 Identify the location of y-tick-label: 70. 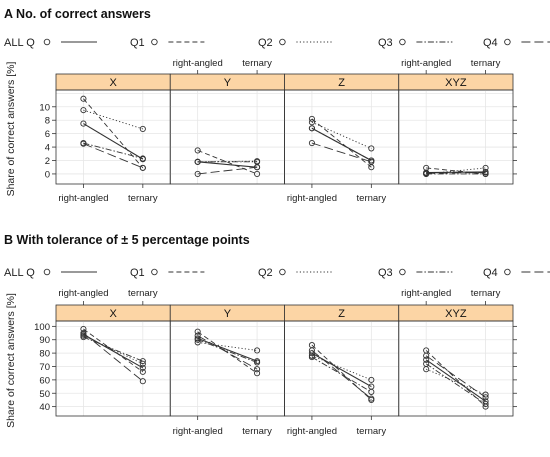
(44, 367).